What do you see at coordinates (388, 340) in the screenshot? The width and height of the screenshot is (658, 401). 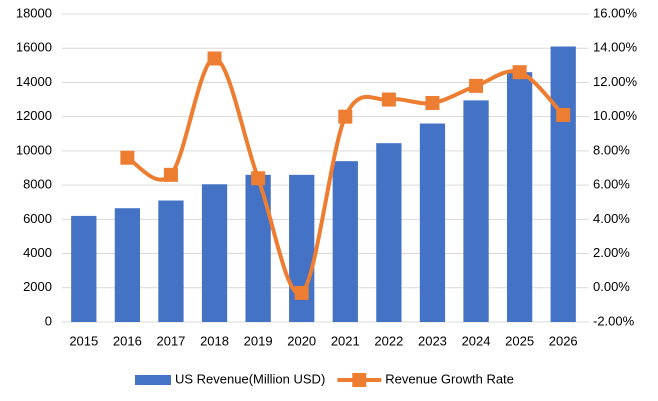 I see `x-tick-label: 2022` at bounding box center [388, 340].